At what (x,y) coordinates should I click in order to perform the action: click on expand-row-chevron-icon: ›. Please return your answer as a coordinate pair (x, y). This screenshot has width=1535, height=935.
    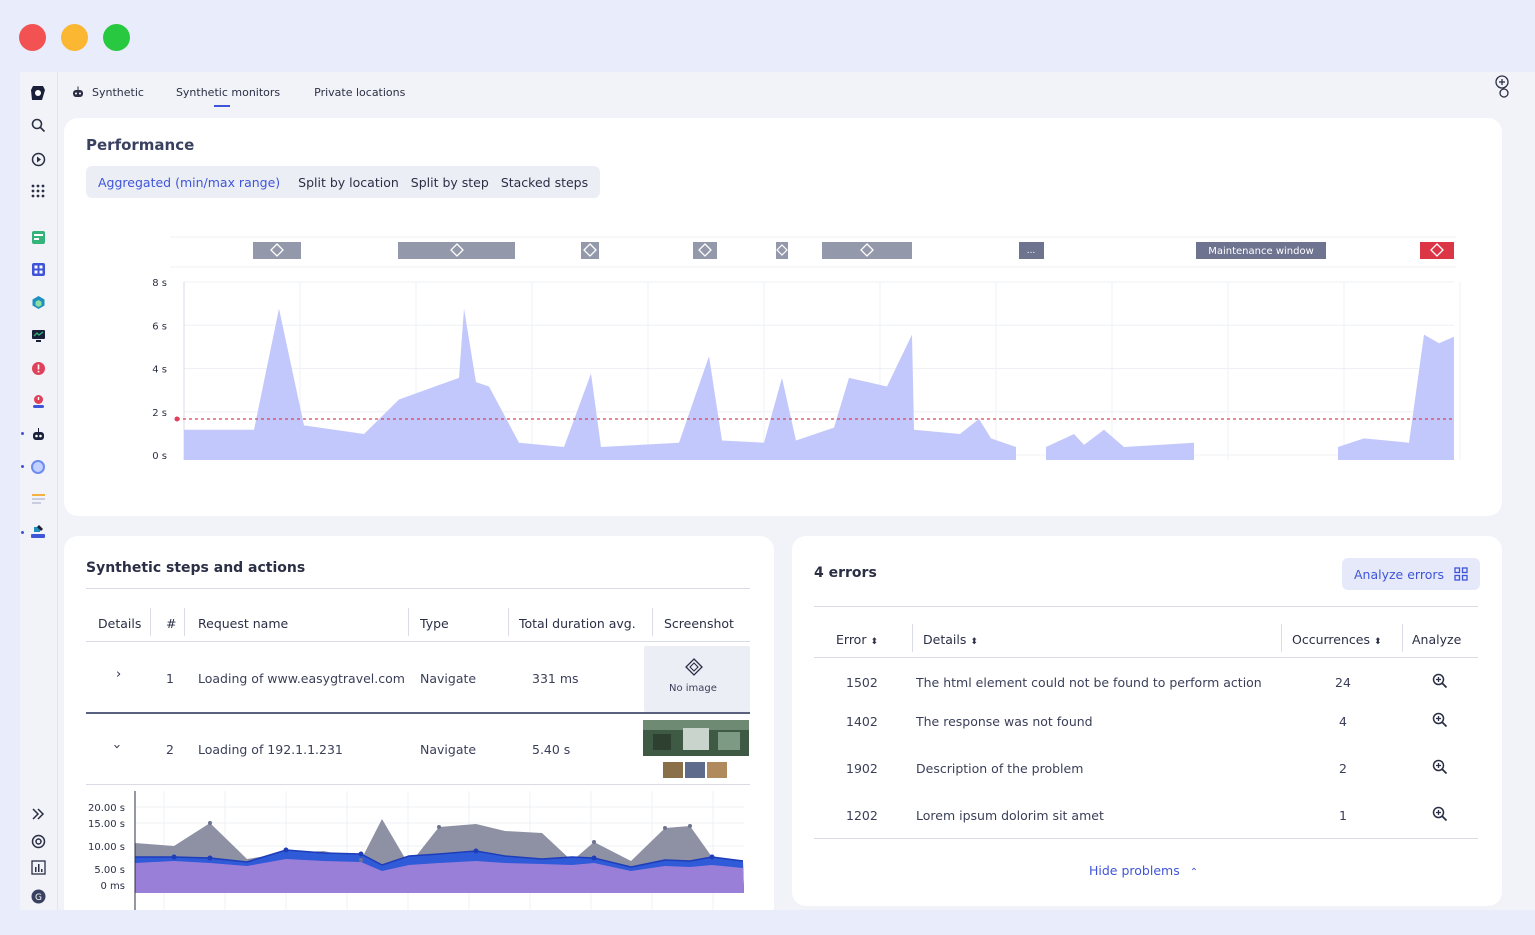
    Looking at the image, I should click on (119, 674).